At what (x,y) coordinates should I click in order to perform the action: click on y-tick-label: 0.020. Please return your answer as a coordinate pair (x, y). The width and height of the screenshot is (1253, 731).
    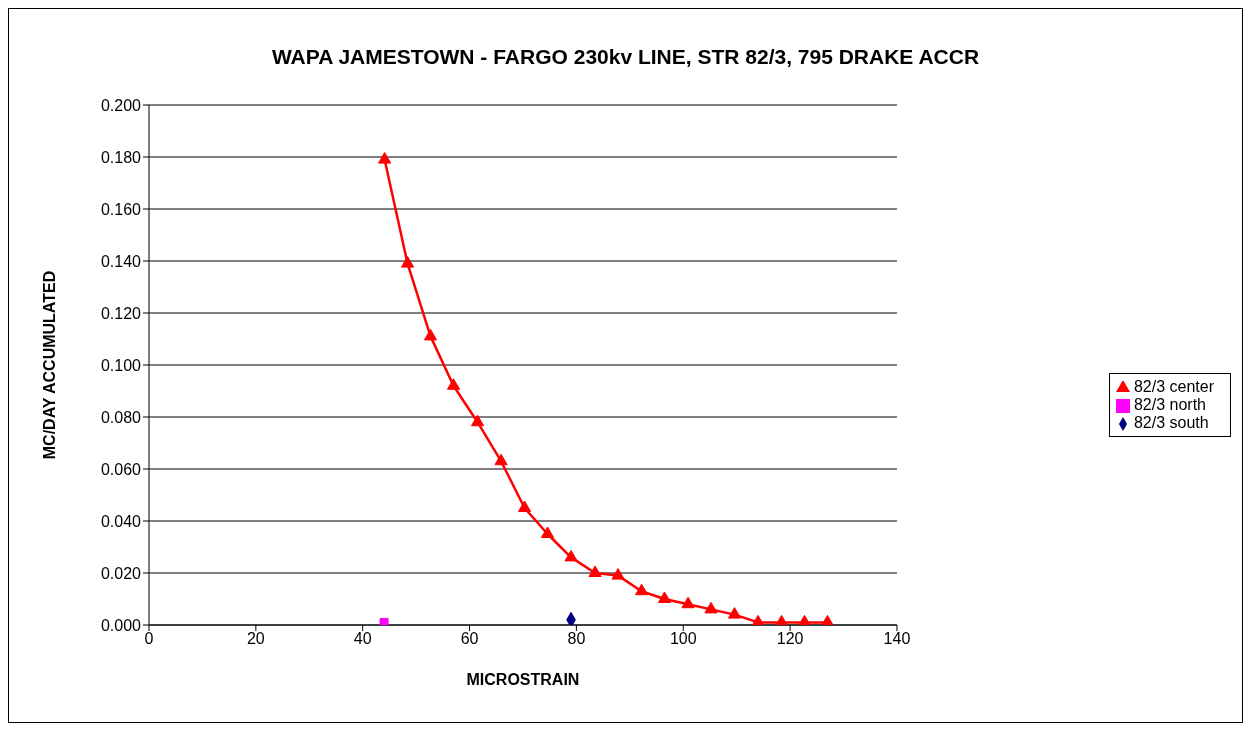
    Looking at the image, I should click on (121, 573).